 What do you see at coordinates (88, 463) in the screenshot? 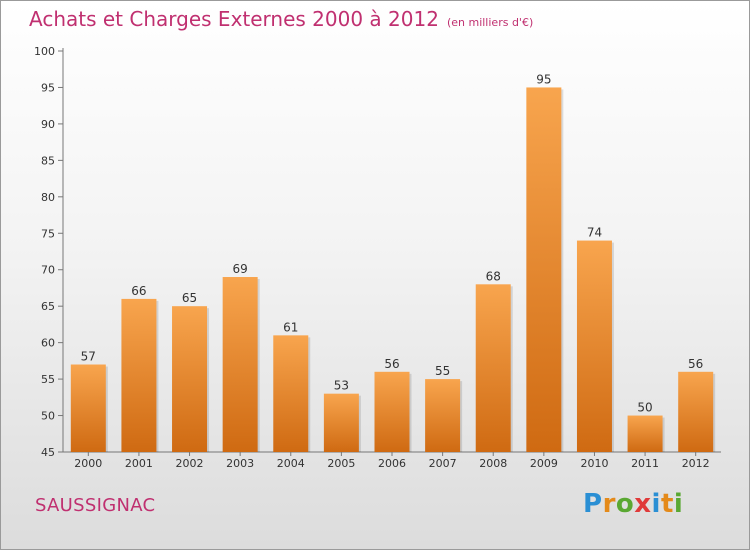
I see `x-tick-label: 2000` at bounding box center [88, 463].